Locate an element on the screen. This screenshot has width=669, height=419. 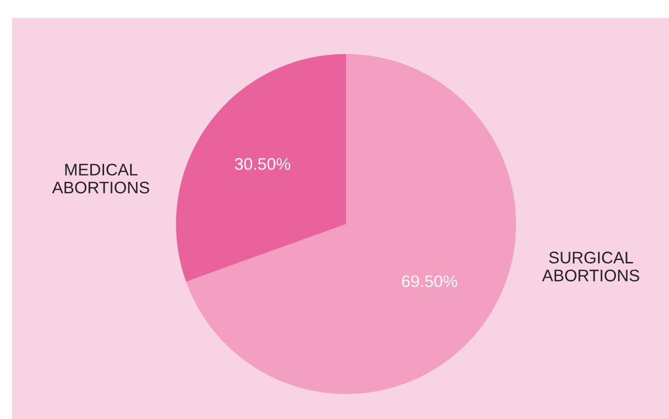
data-label: 30.50% is located at coordinates (262, 164).